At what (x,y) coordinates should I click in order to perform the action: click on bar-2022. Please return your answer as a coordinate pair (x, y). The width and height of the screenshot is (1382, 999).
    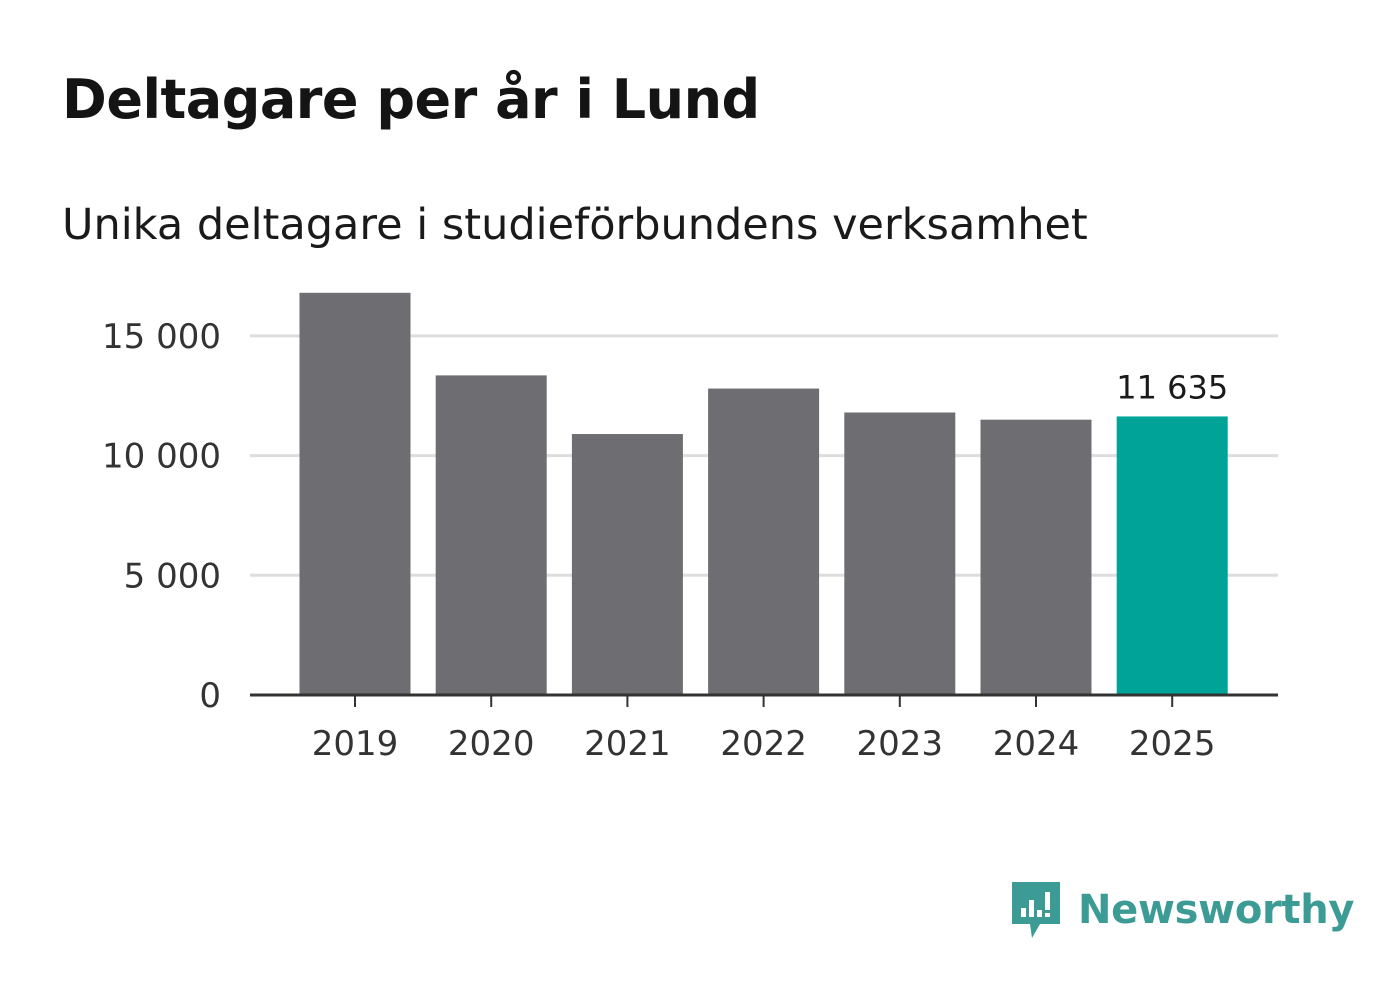
    Looking at the image, I should click on (764, 541).